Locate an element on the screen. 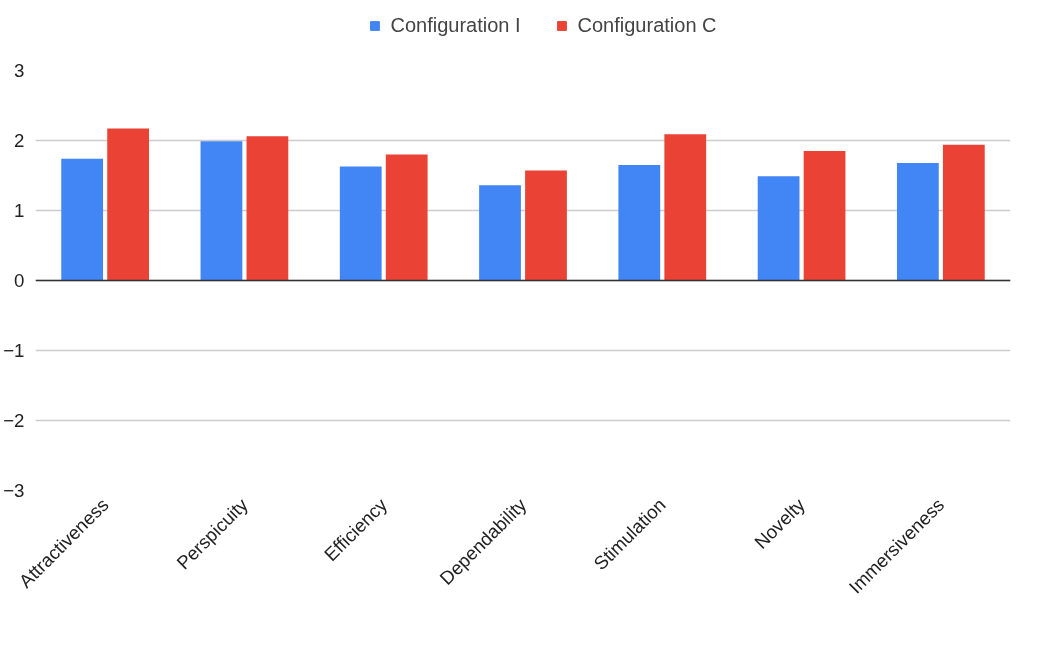 The image size is (1044, 646). y-tick-label: −2 is located at coordinates (14, 420).